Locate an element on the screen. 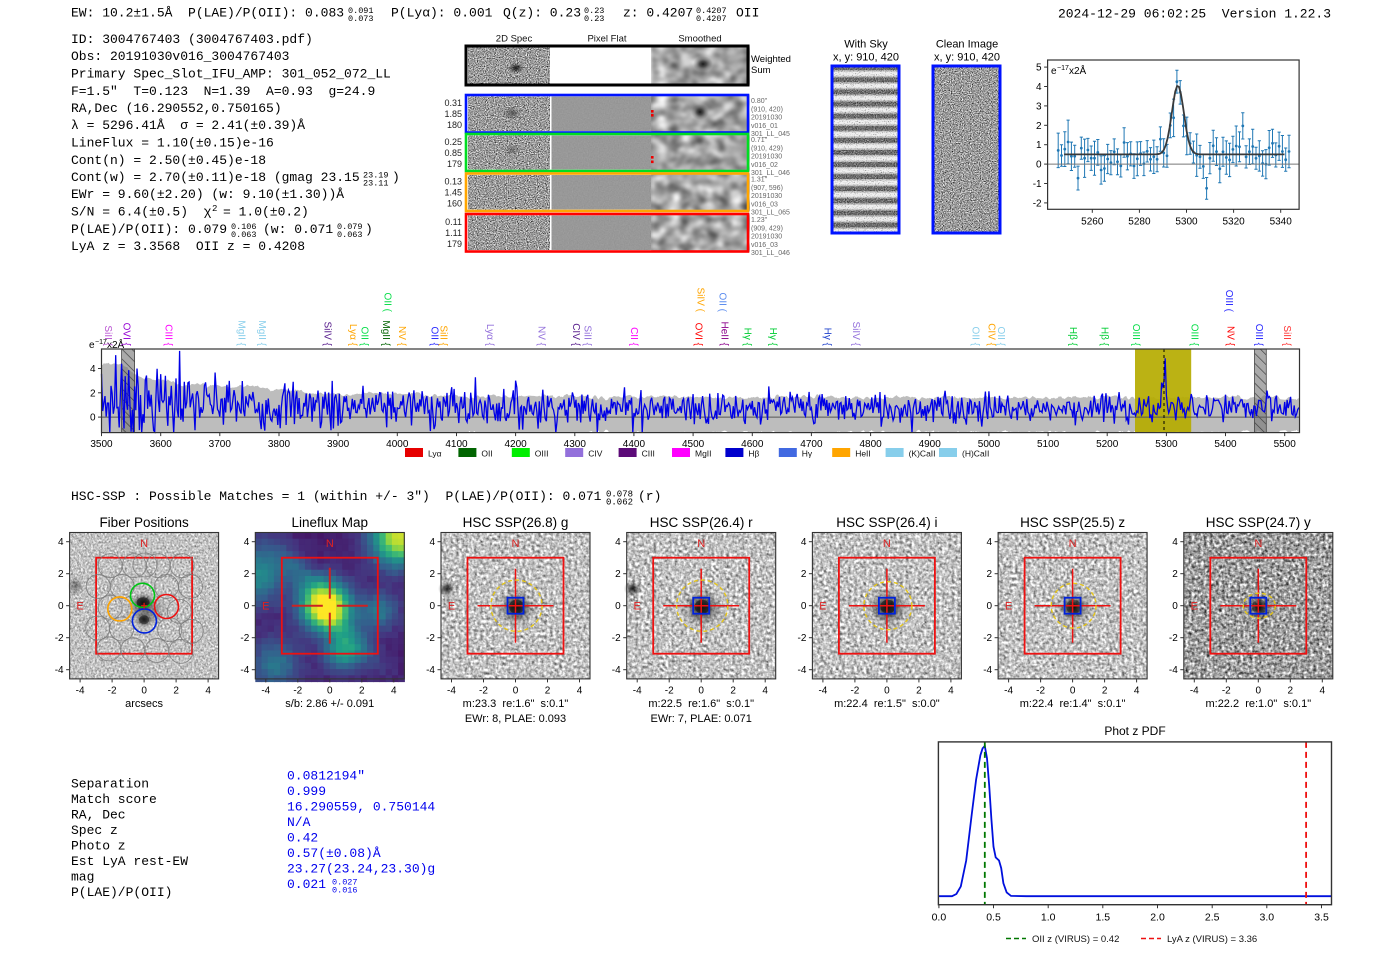  svg-text: HeII { is located at coordinates (723, 334).